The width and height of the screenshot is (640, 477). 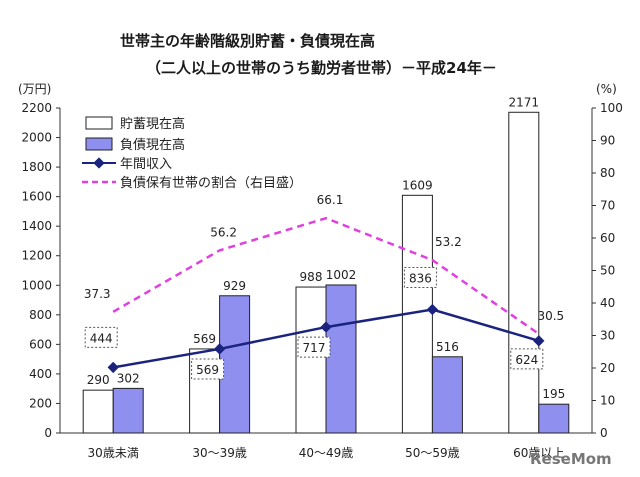 I want to click on category-label: 40～49歳, so click(x=326, y=453).